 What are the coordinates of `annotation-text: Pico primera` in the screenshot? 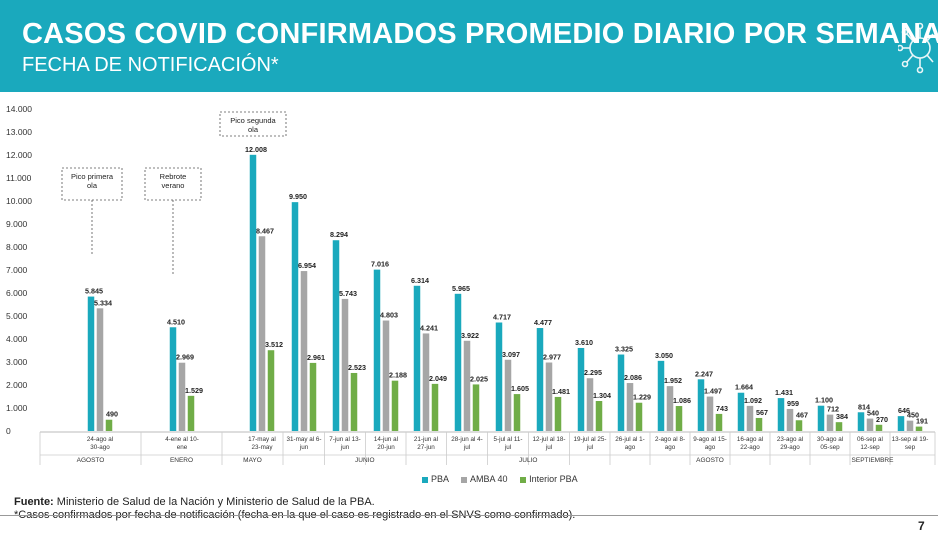 It's located at (92, 176).